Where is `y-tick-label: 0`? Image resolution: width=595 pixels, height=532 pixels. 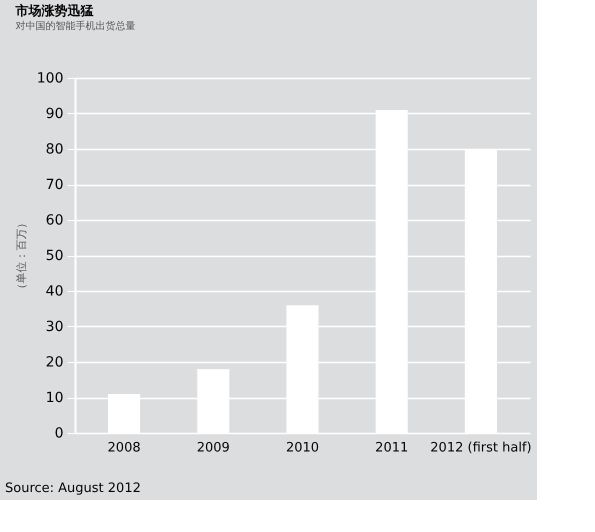
y-tick-label: 0 is located at coordinates (59, 434).